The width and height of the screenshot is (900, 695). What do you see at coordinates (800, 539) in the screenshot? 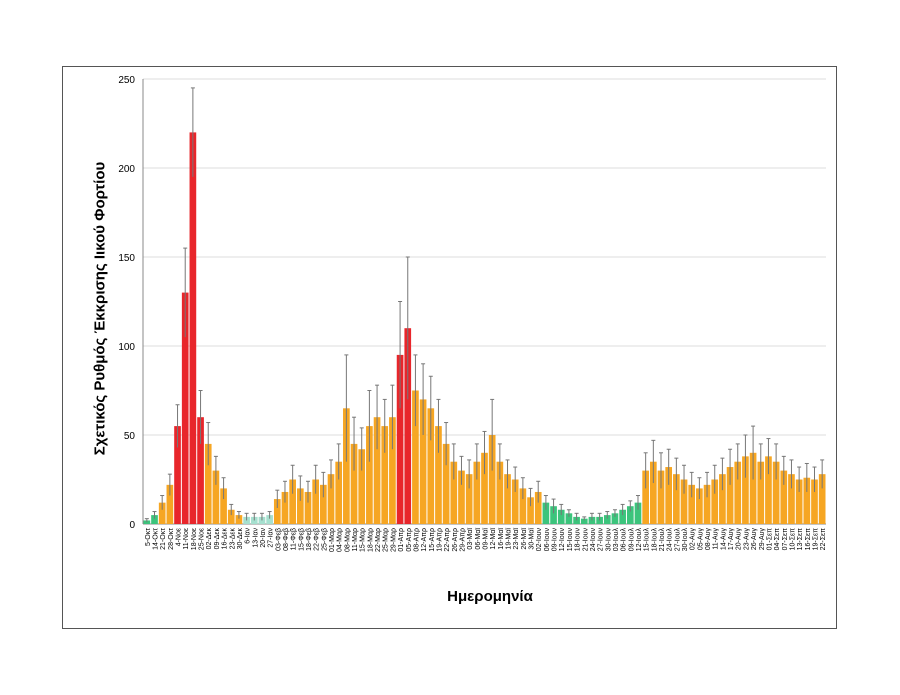
I see `x-tick-label: 13-Σεπ` at bounding box center [800, 539].